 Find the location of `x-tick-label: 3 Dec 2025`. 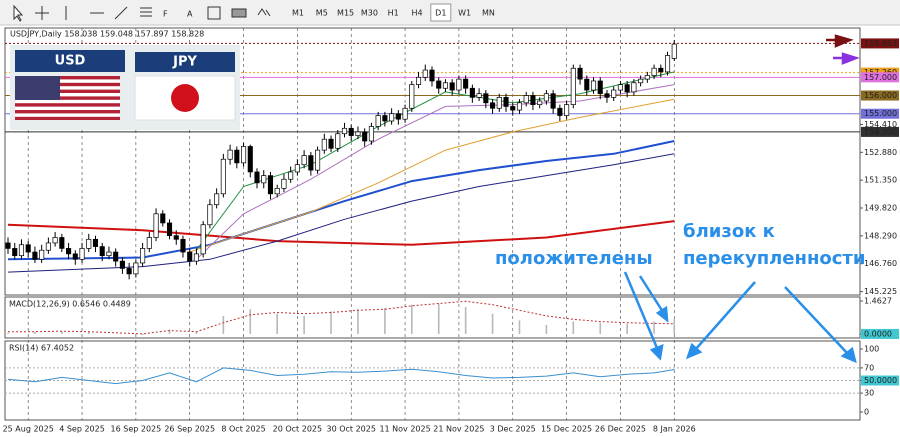

x-tick-label: 3 Dec 2025 is located at coordinates (513, 429).